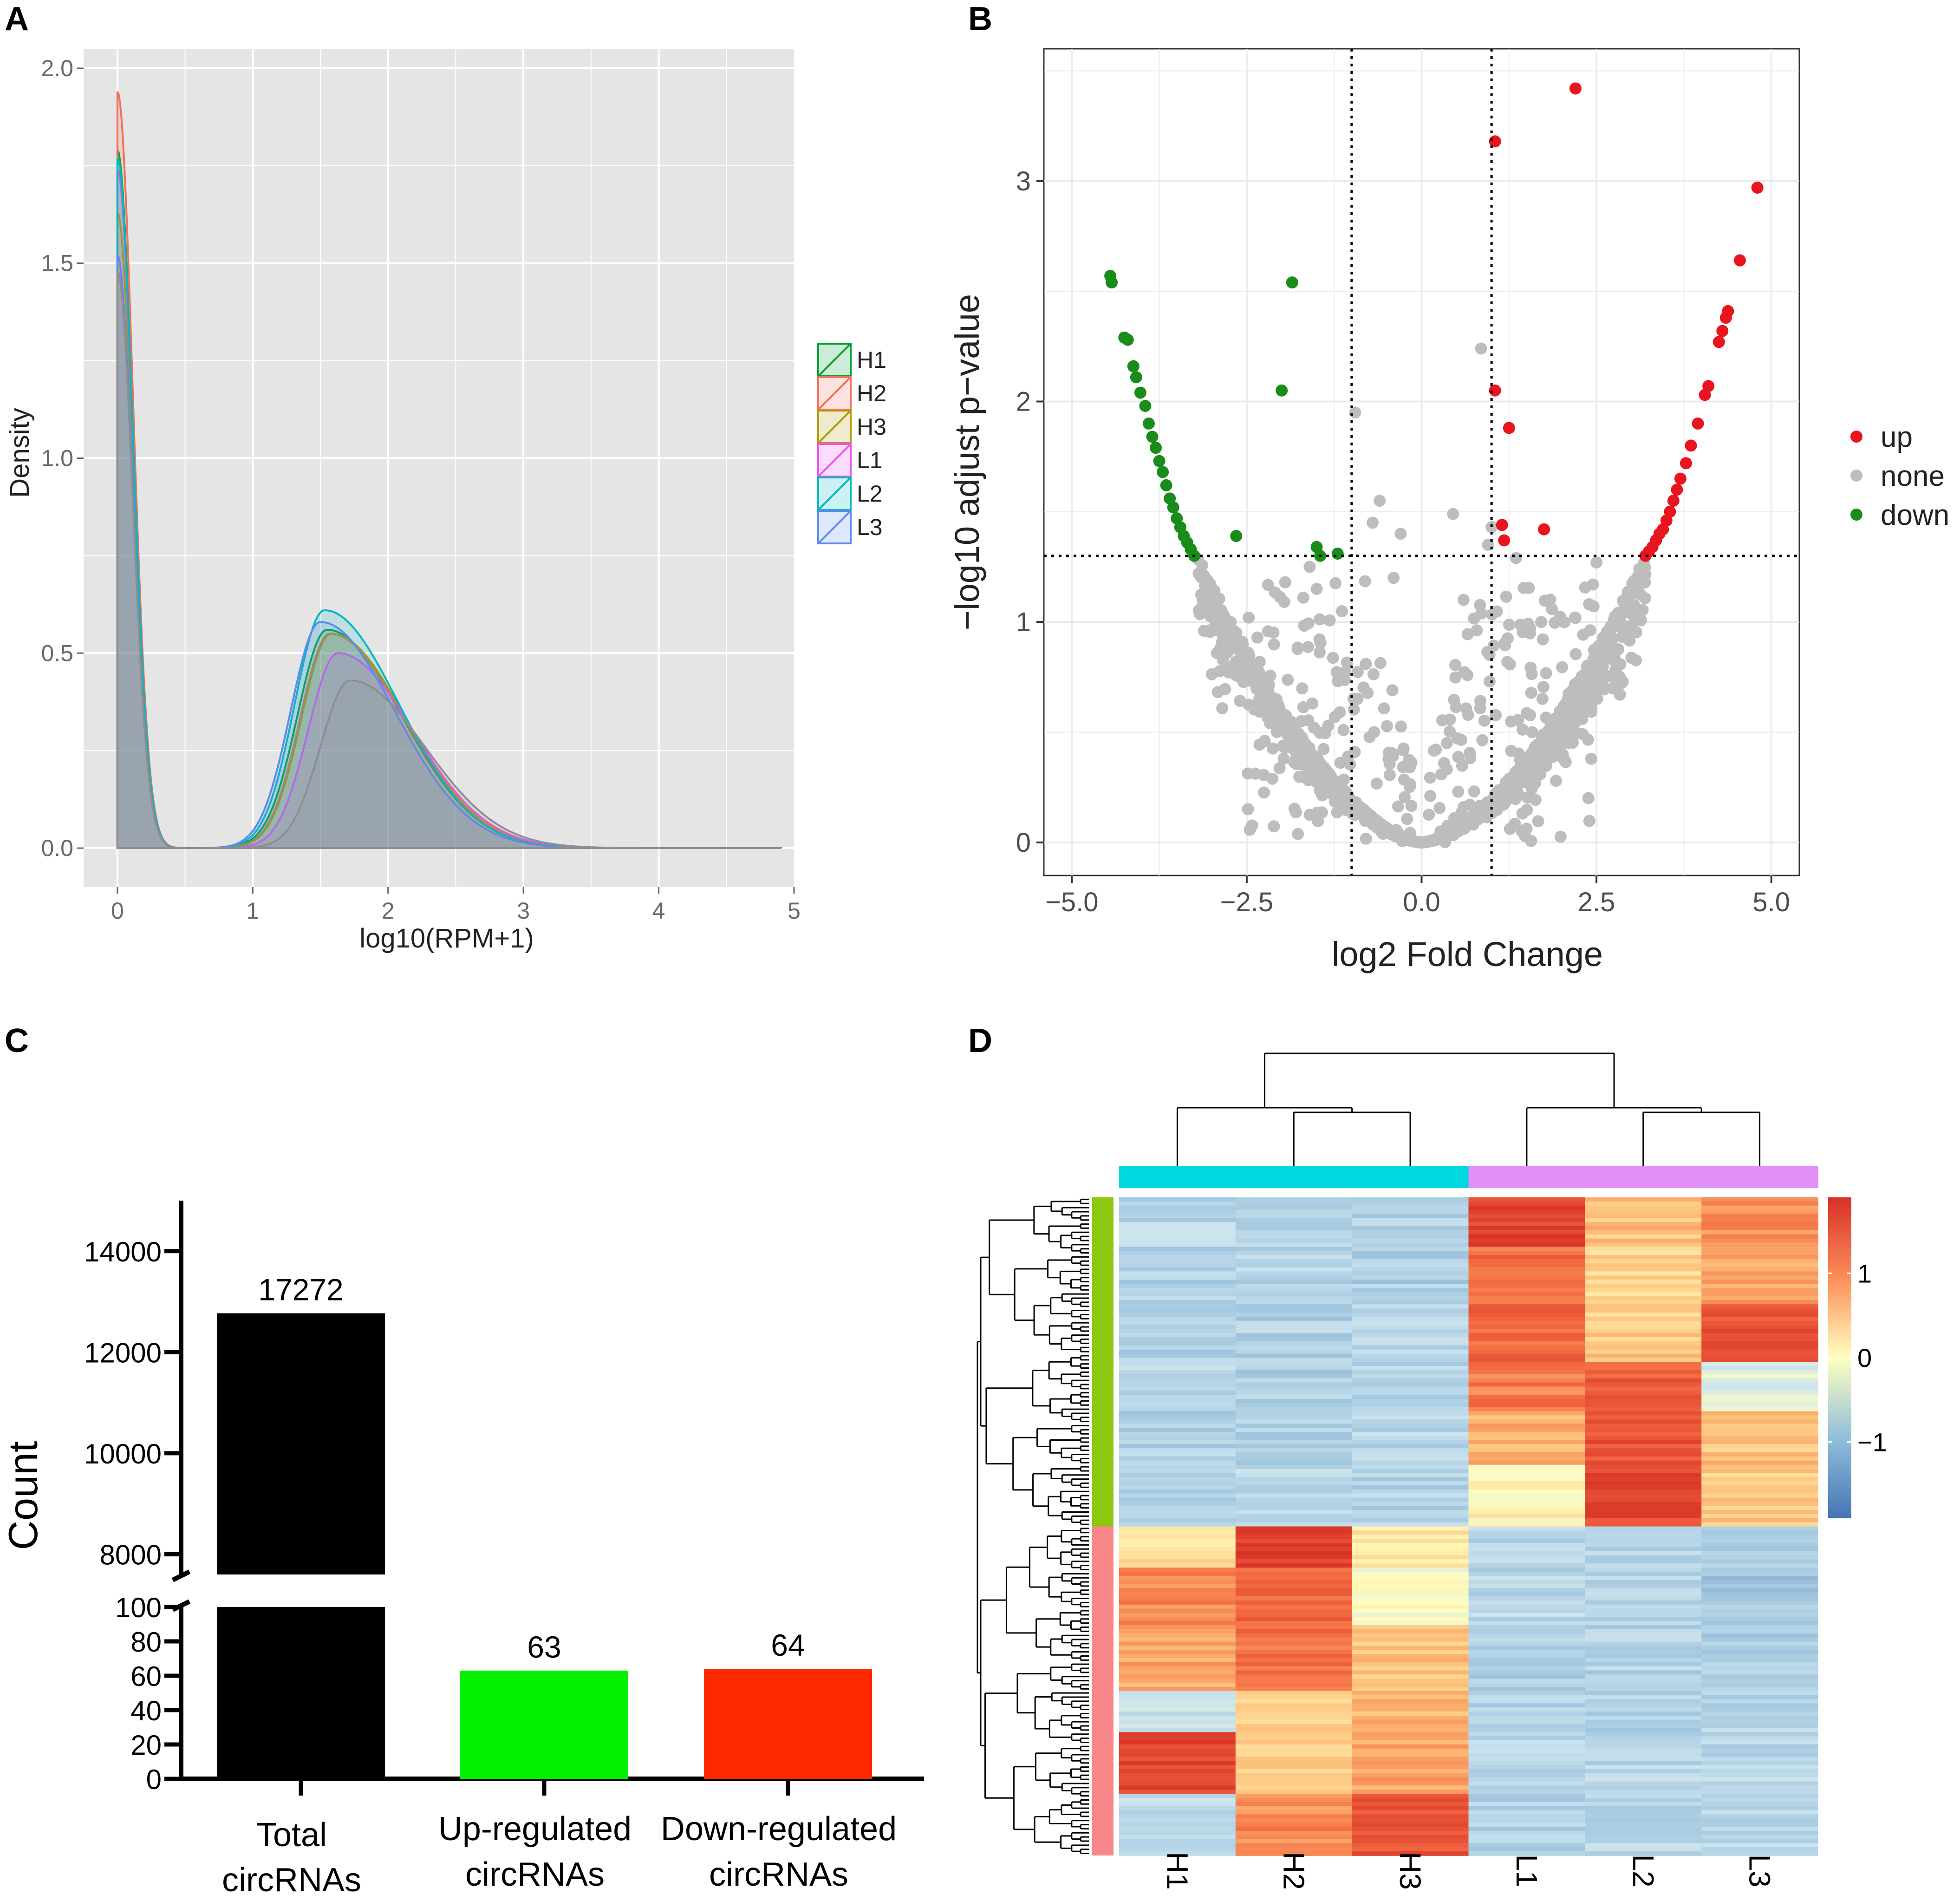 Image resolution: width=1960 pixels, height=1901 pixels. I want to click on legend-swatch-diag-L3, so click(834, 527).